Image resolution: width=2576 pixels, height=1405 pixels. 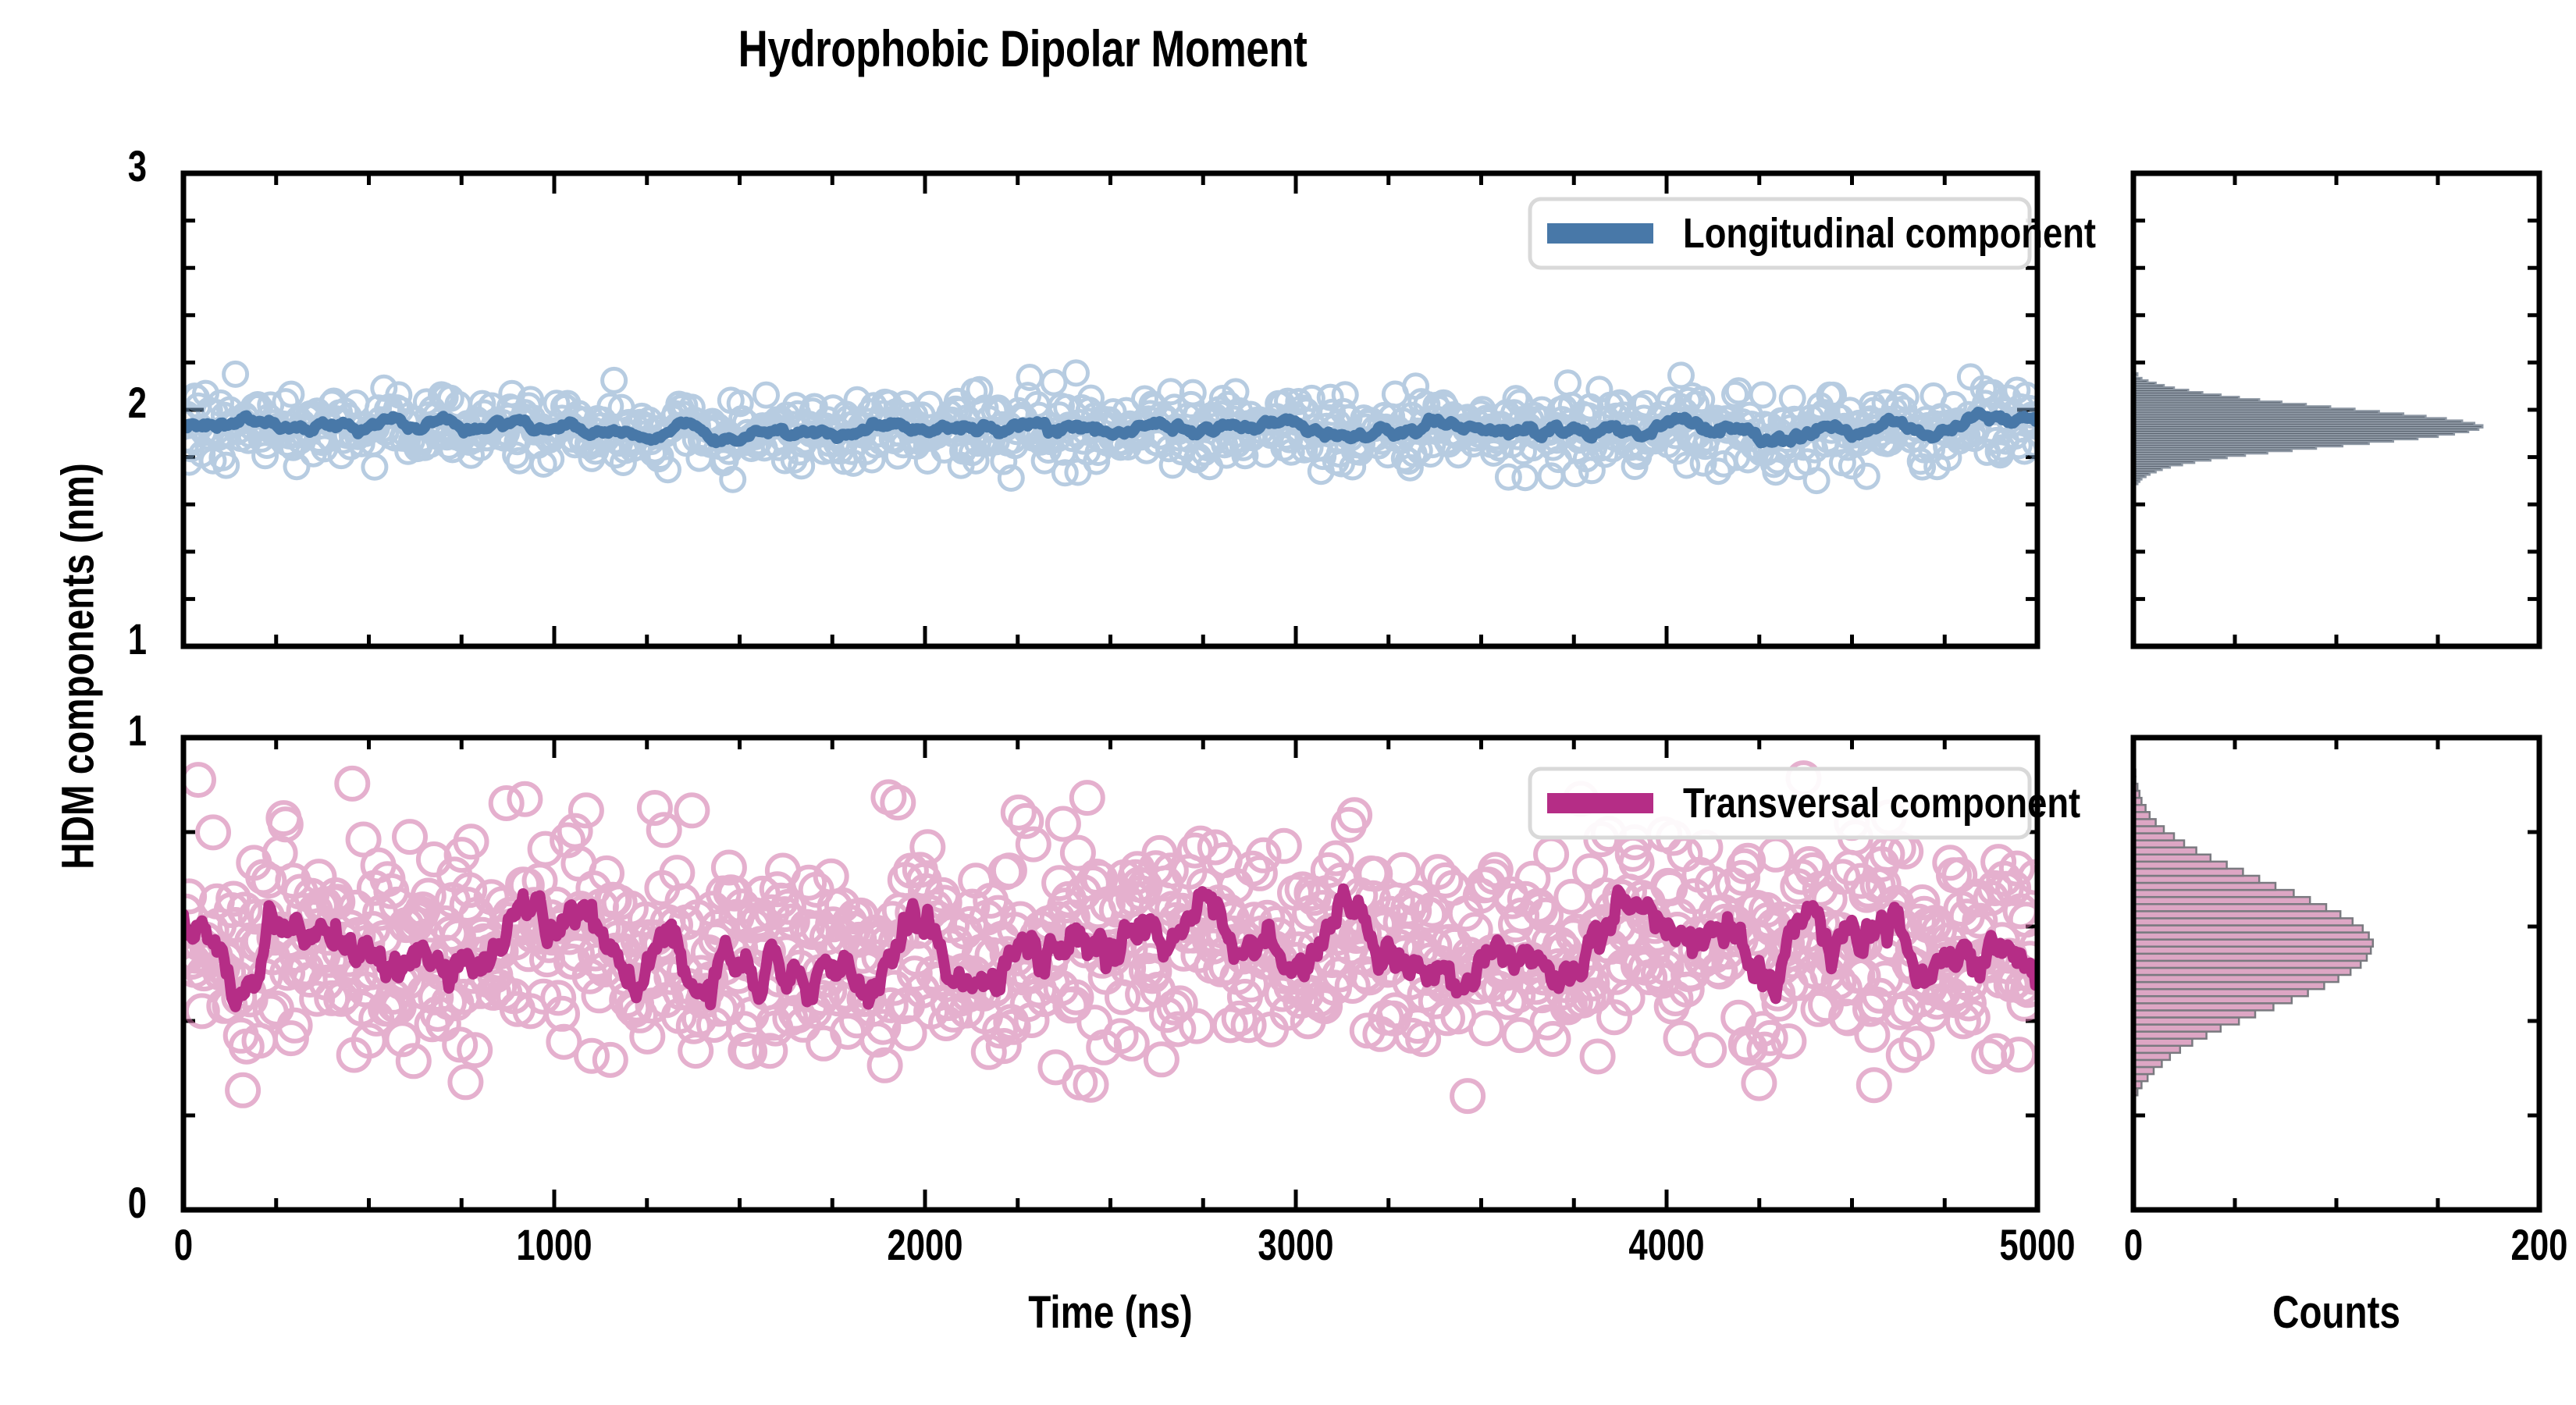 I want to click on series-group, so click(x=1110, y=427).